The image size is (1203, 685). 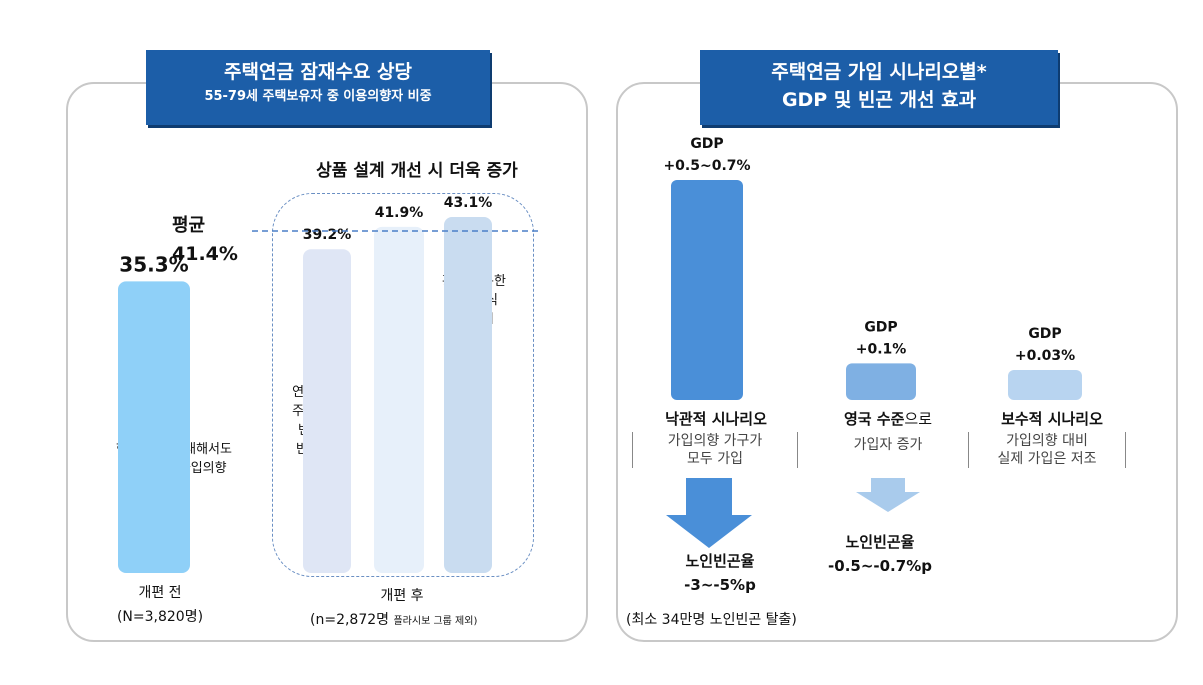 What do you see at coordinates (327, 235) in the screenshot?
I see `left-bar-value-2: 39.2%` at bounding box center [327, 235].